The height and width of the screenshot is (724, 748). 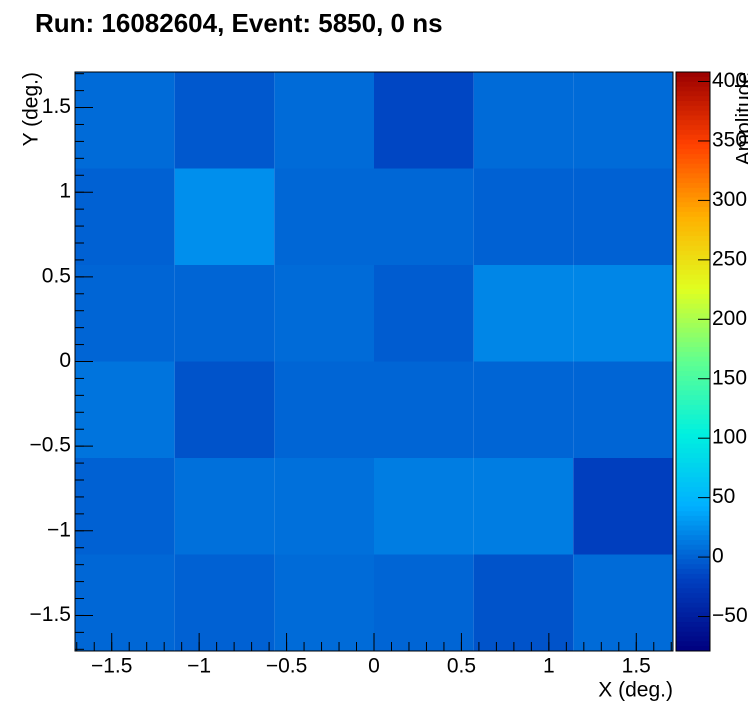 I want to click on colorbar-tick-label: 300, so click(x=729, y=199).